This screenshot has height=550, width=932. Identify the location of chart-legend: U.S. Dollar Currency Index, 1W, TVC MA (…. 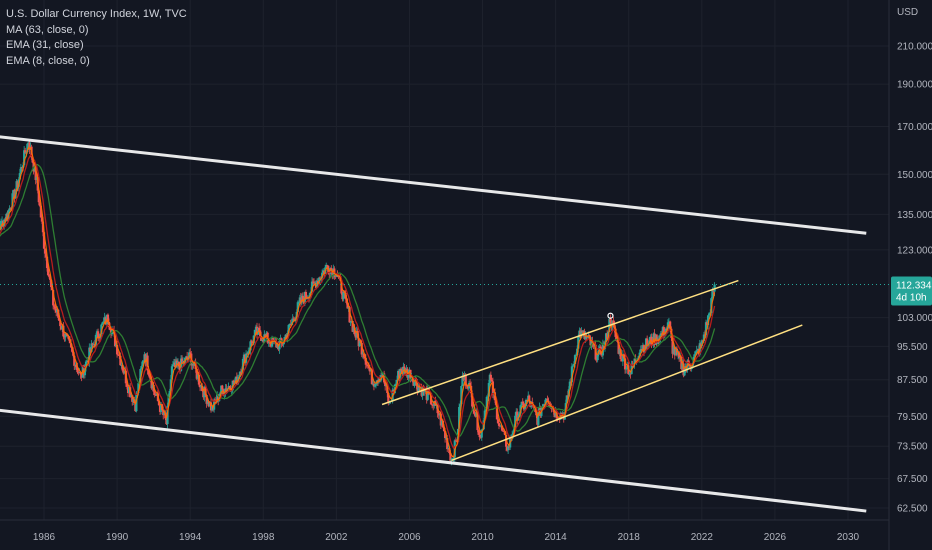
(96, 38).